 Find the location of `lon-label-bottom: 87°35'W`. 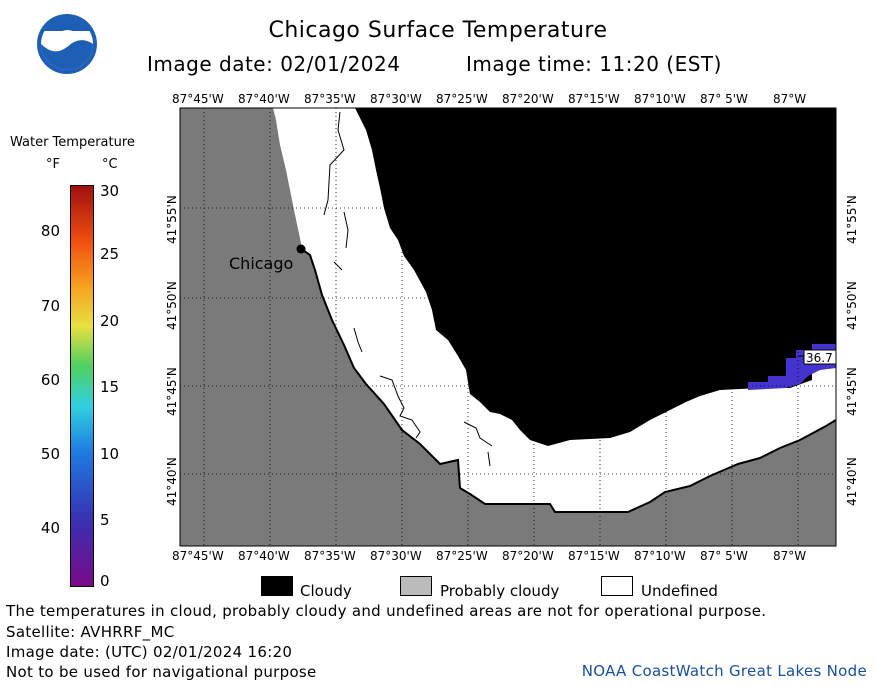

lon-label-bottom: 87°35'W is located at coordinates (330, 556).